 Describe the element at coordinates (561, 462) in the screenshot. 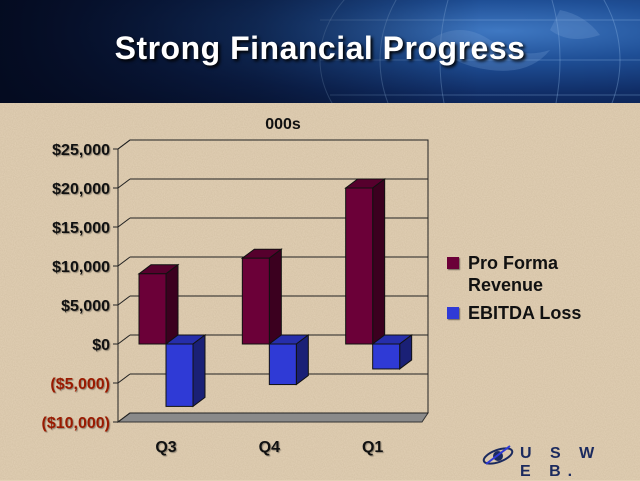

I see `logo-text: U S W E B.` at that location.